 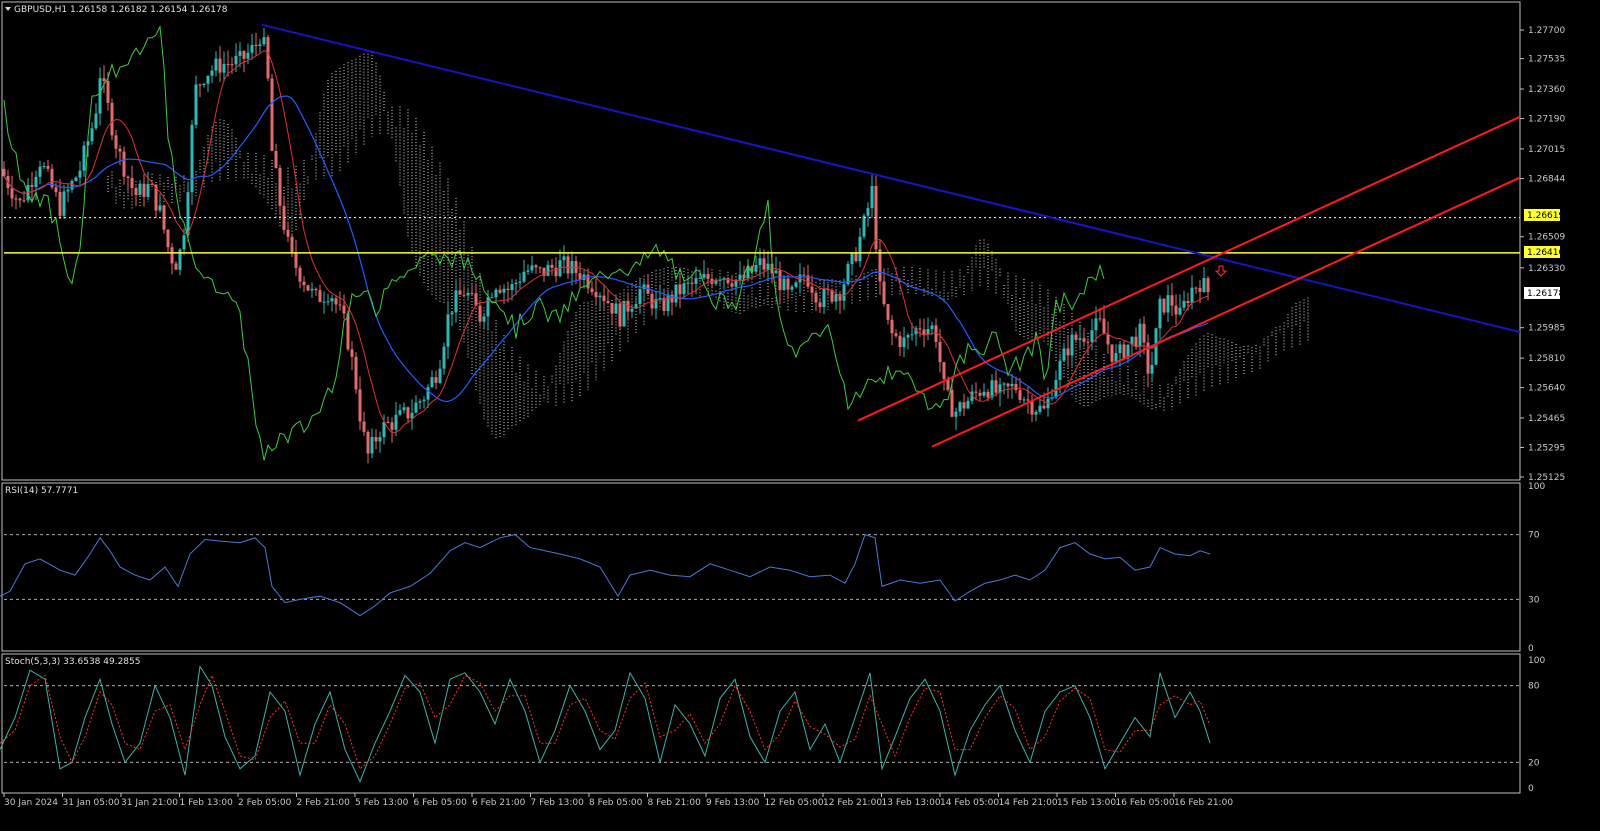 What do you see at coordinates (31, 803) in the screenshot?
I see `x-tick-label: 30 Jan 2024` at bounding box center [31, 803].